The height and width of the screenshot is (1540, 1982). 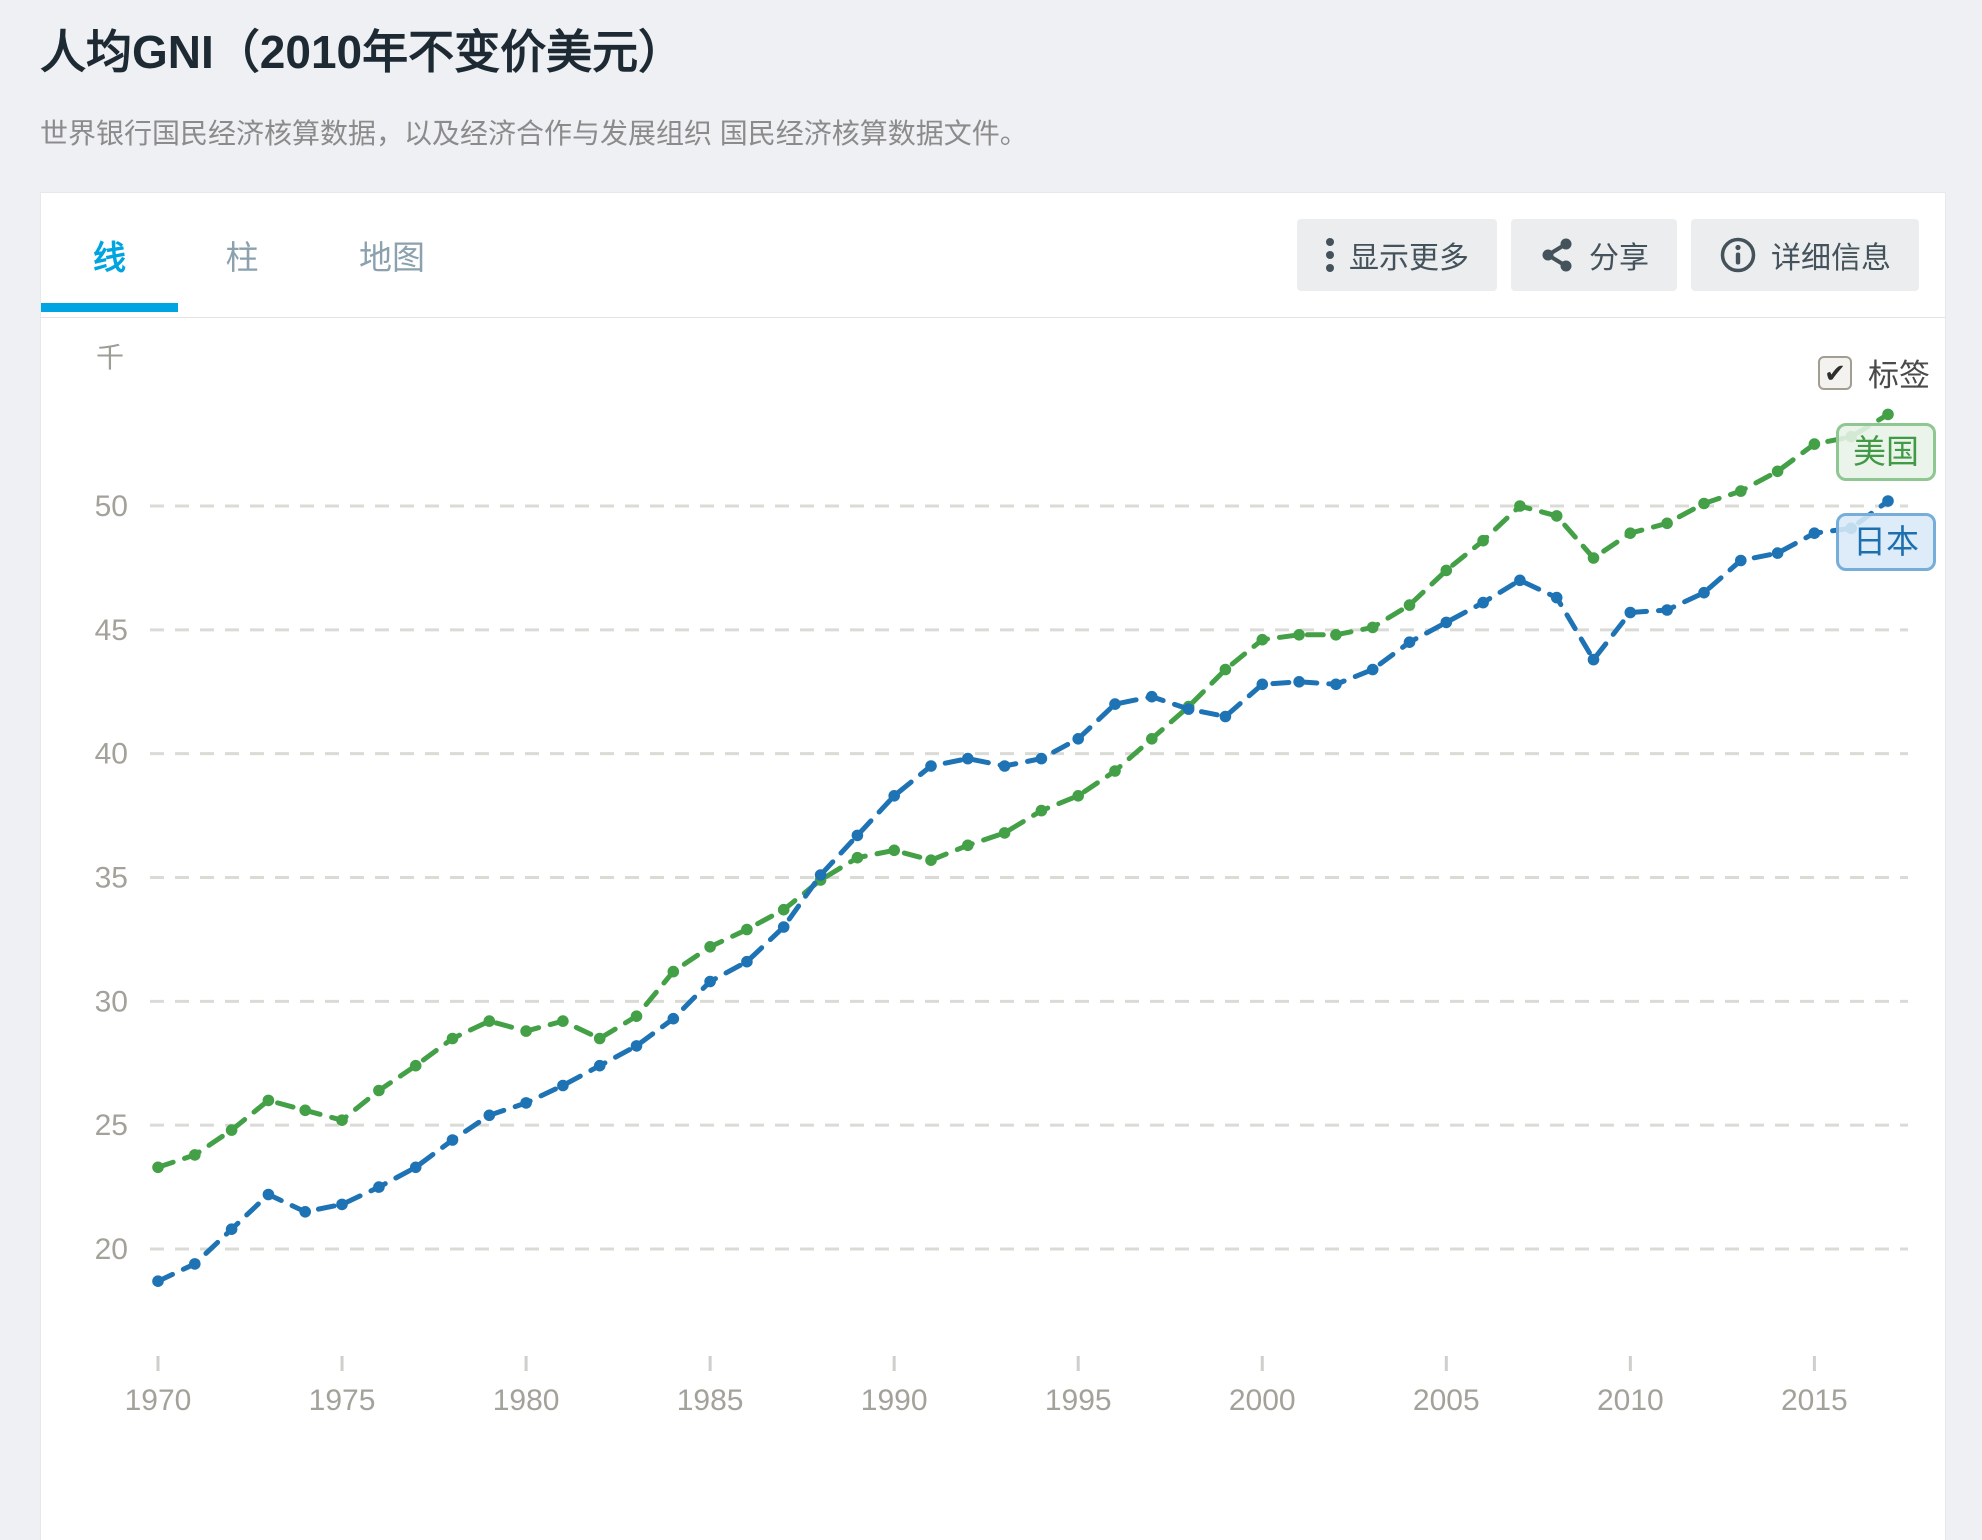 I want to click on data-point-usa-1974, so click(x=305, y=1110).